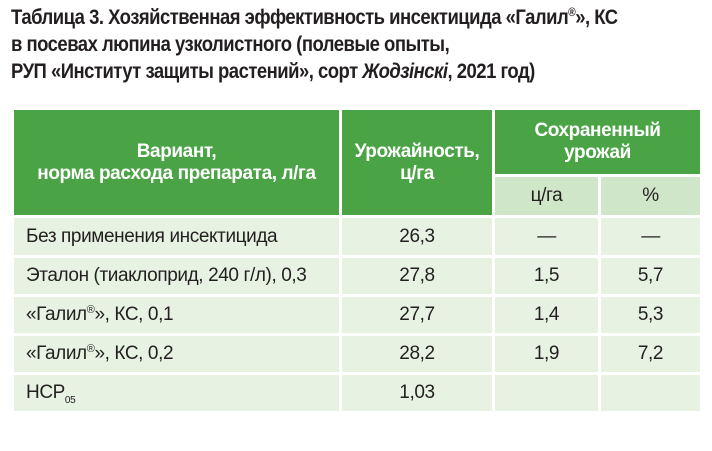 The height and width of the screenshot is (451, 712). What do you see at coordinates (598, 142) in the screenshot?
I see `header-saved-yield: Сохраненный урожай` at bounding box center [598, 142].